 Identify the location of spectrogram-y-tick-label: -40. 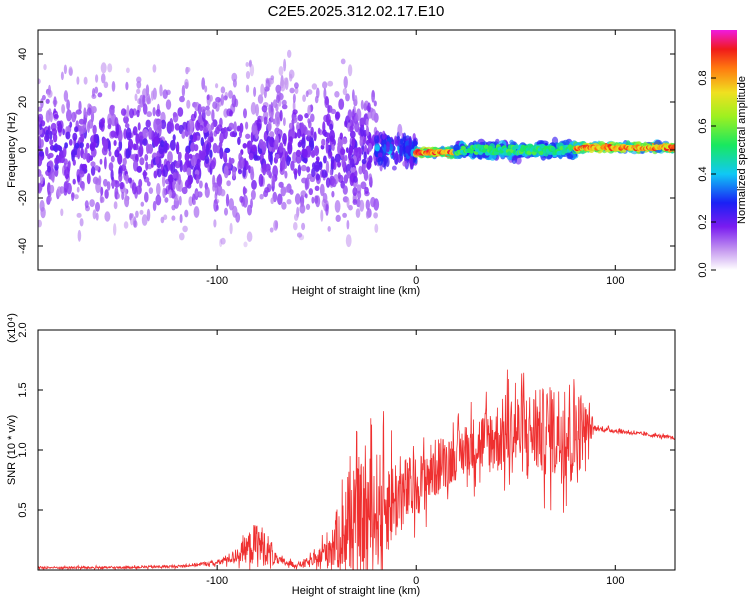
(23, 246).